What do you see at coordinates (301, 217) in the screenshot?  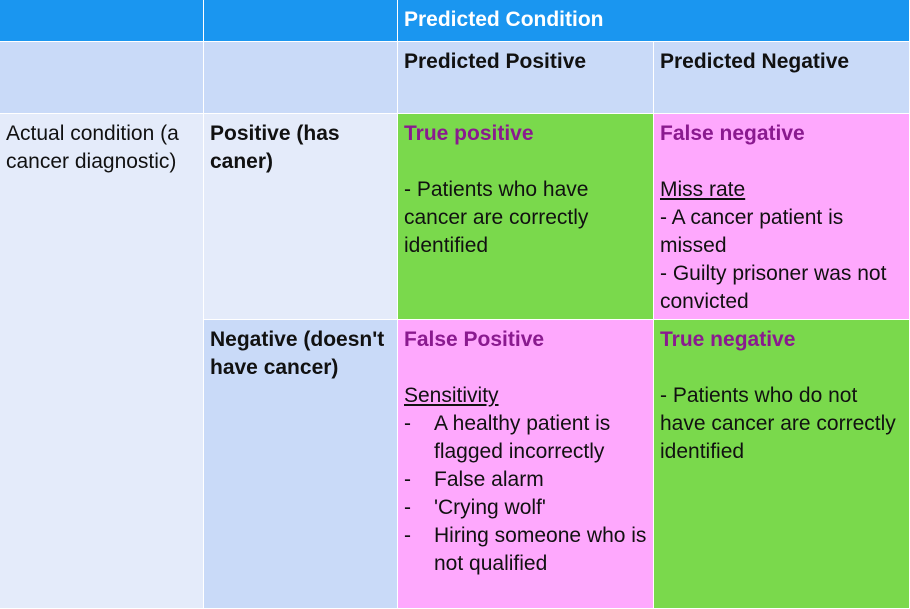 I see `positive-row-header: Positive (has caner)` at bounding box center [301, 217].